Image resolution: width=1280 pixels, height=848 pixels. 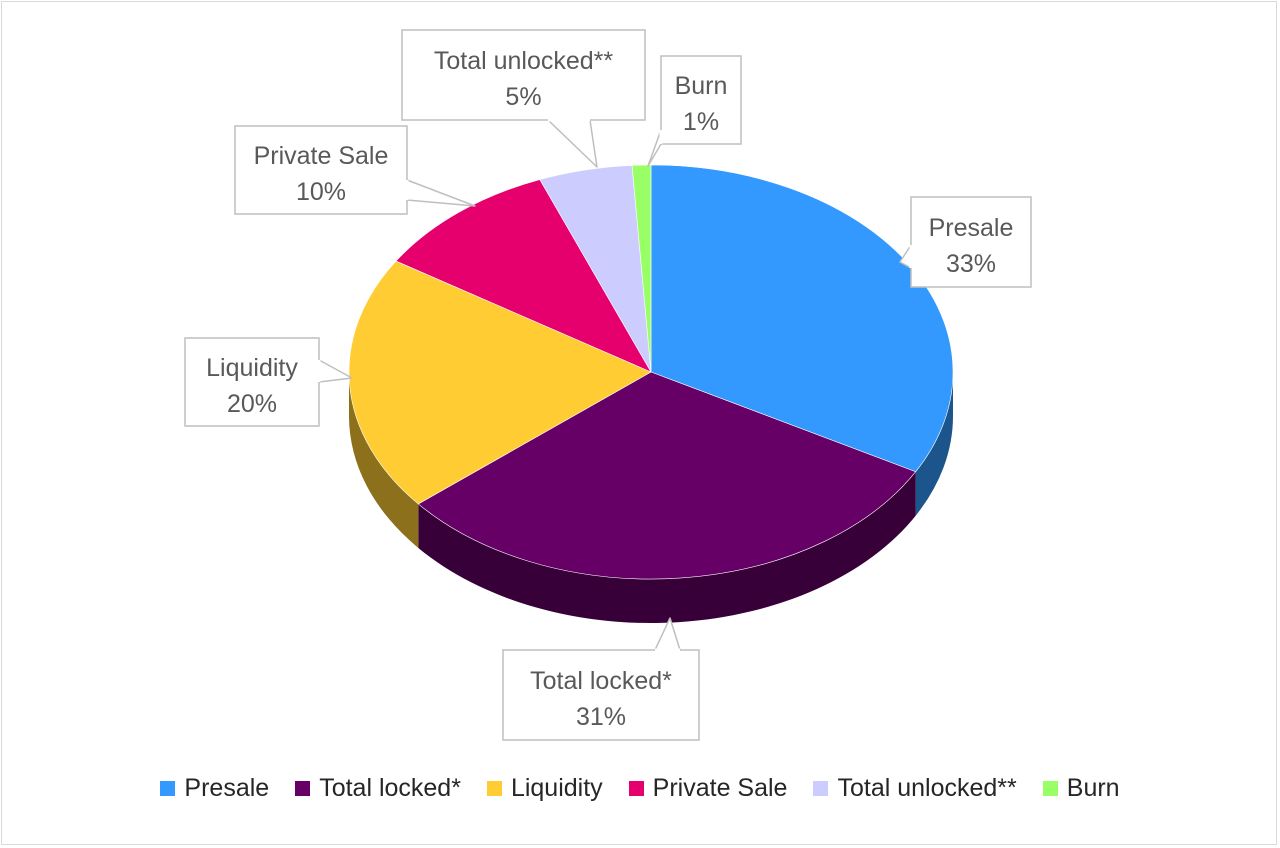 I want to click on legend-item-total-unlocked: Total unlocked**, so click(x=915, y=788).